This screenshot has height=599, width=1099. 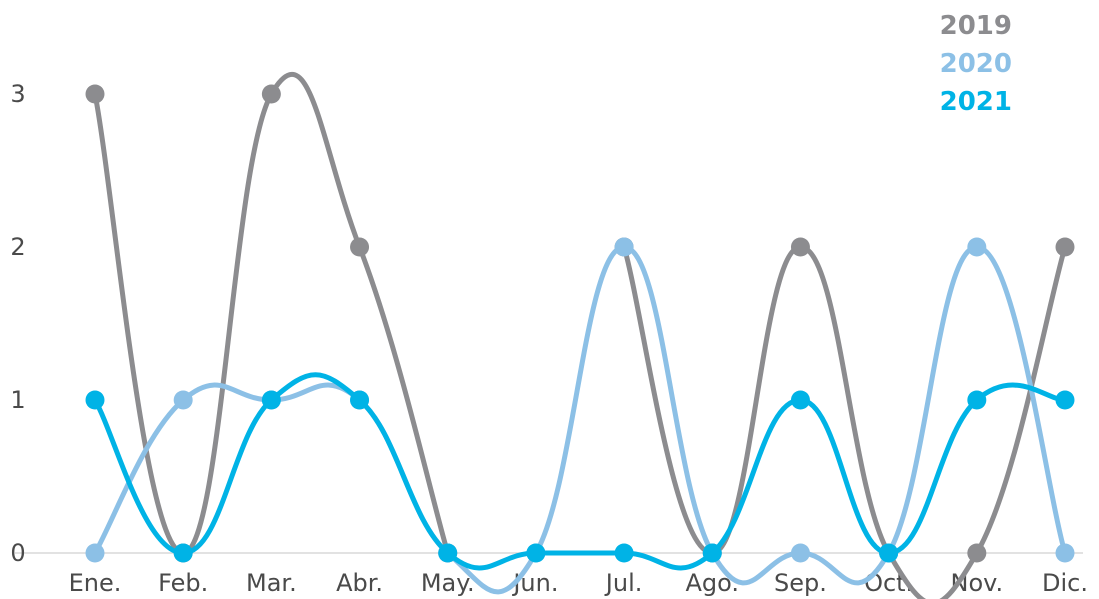 I want to click on y-tick-label: 1, so click(x=17, y=400).